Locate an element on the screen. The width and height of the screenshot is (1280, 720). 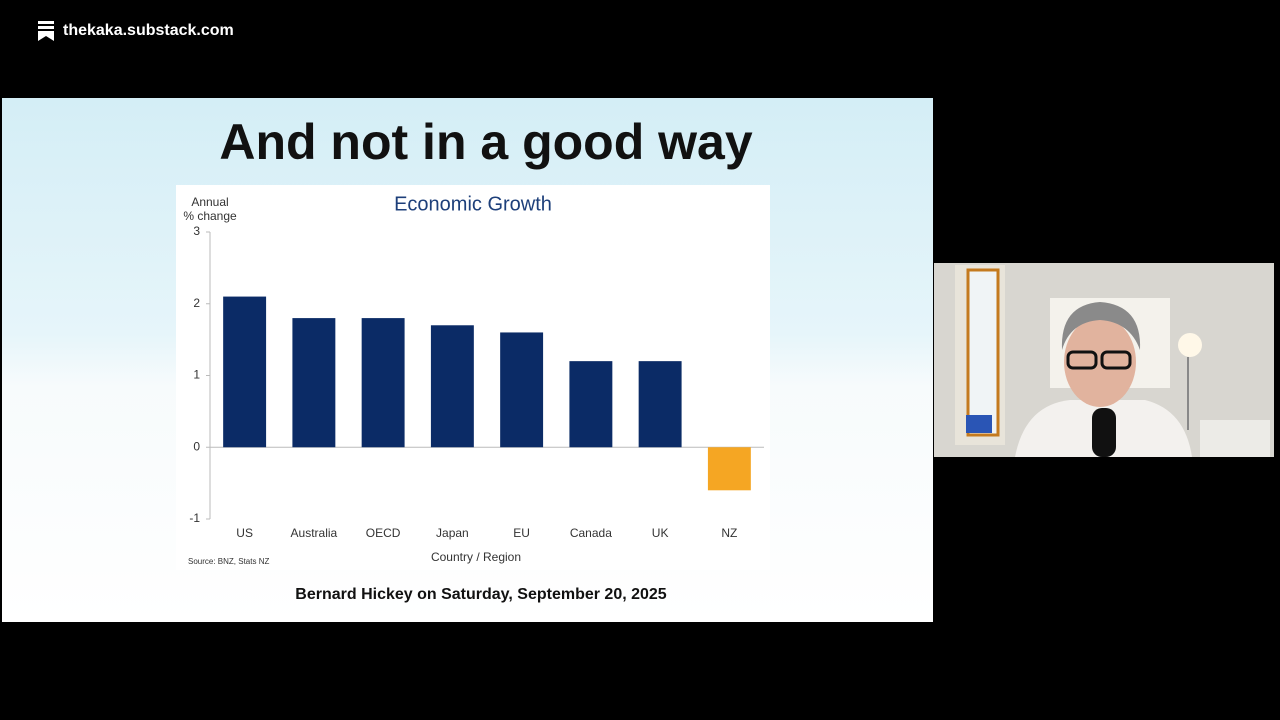
y-tick-label: -1 is located at coordinates (194, 518).